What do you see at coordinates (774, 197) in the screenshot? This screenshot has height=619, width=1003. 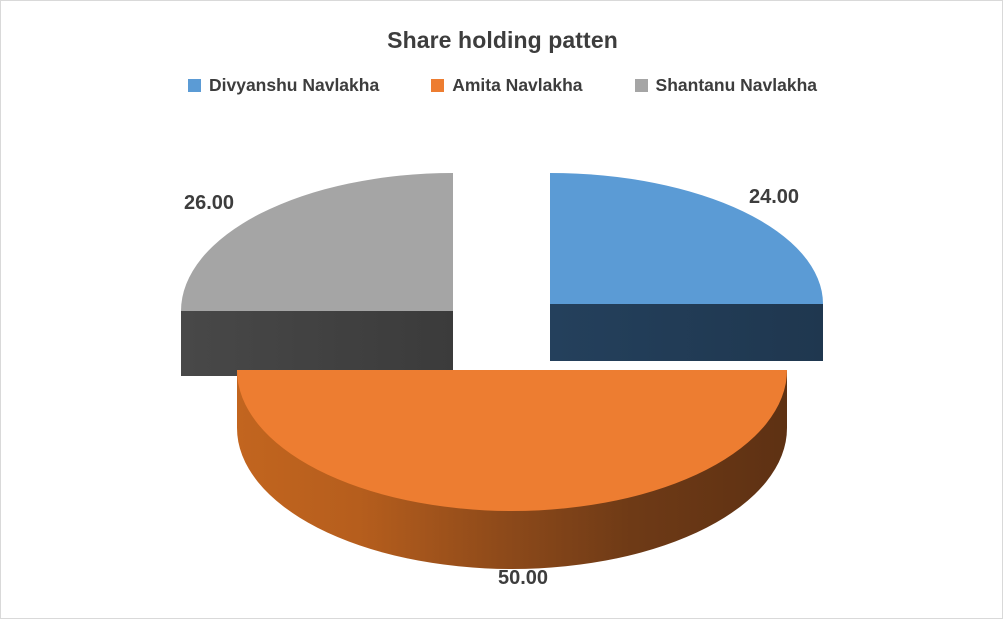 I see `data-label-divyanshu: 24.00` at bounding box center [774, 197].